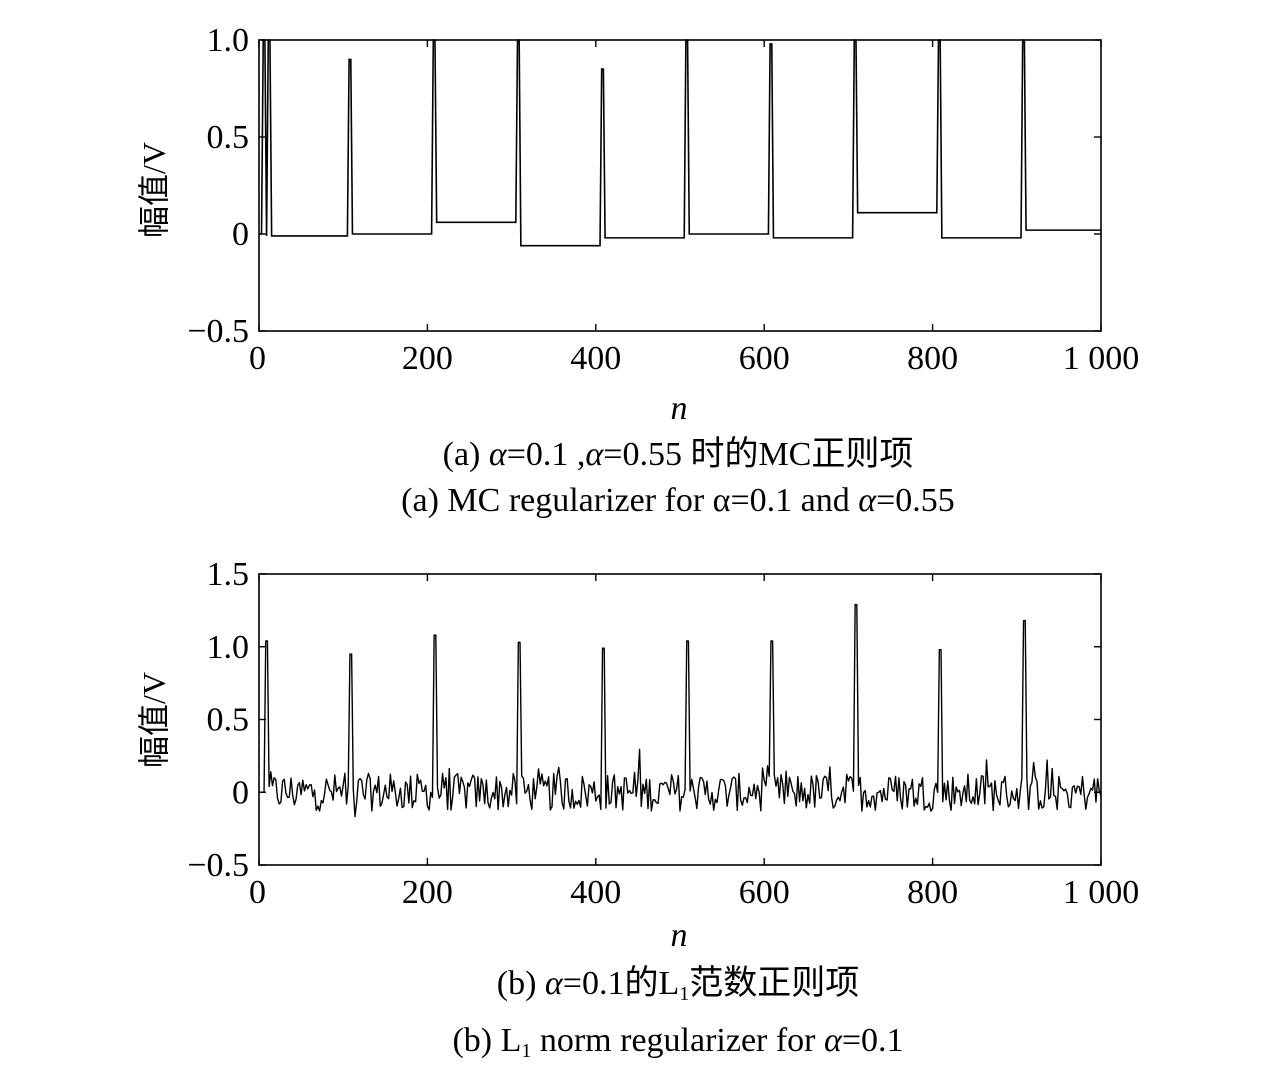 Image resolution: width=1276 pixels, height=1088 pixels. Describe the element at coordinates (678, 454) in the screenshot. I see `chart-a-caption-cn: (a) α=0.1 ,α=0.55 时的MC正则项` at that location.